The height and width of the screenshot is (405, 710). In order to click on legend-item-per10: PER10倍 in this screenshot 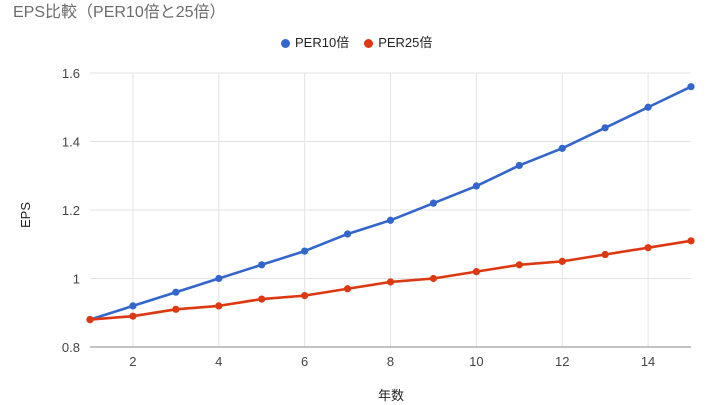, I will do `click(315, 43)`.